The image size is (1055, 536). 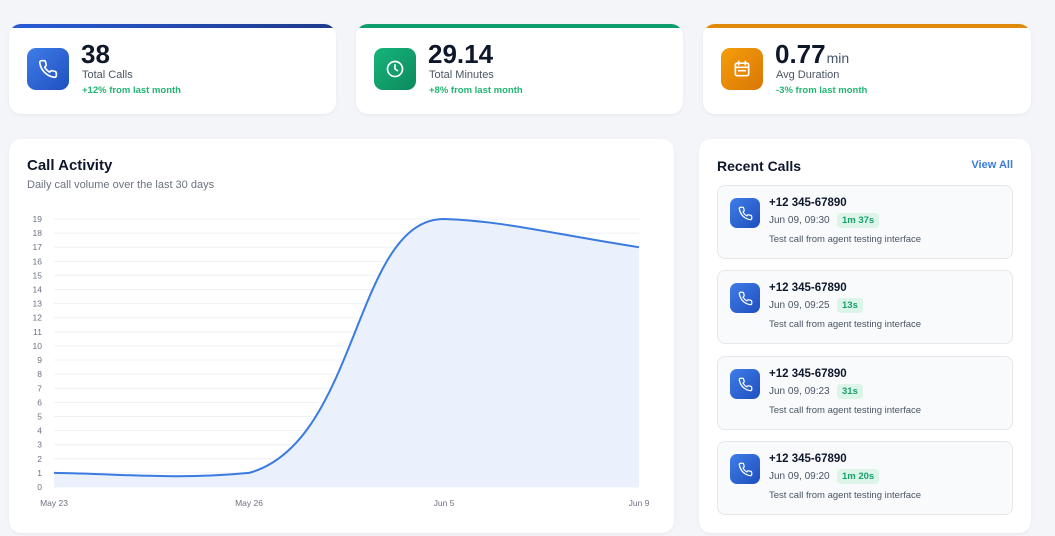 What do you see at coordinates (461, 54) in the screenshot?
I see `stat-value: 29.14` at bounding box center [461, 54].